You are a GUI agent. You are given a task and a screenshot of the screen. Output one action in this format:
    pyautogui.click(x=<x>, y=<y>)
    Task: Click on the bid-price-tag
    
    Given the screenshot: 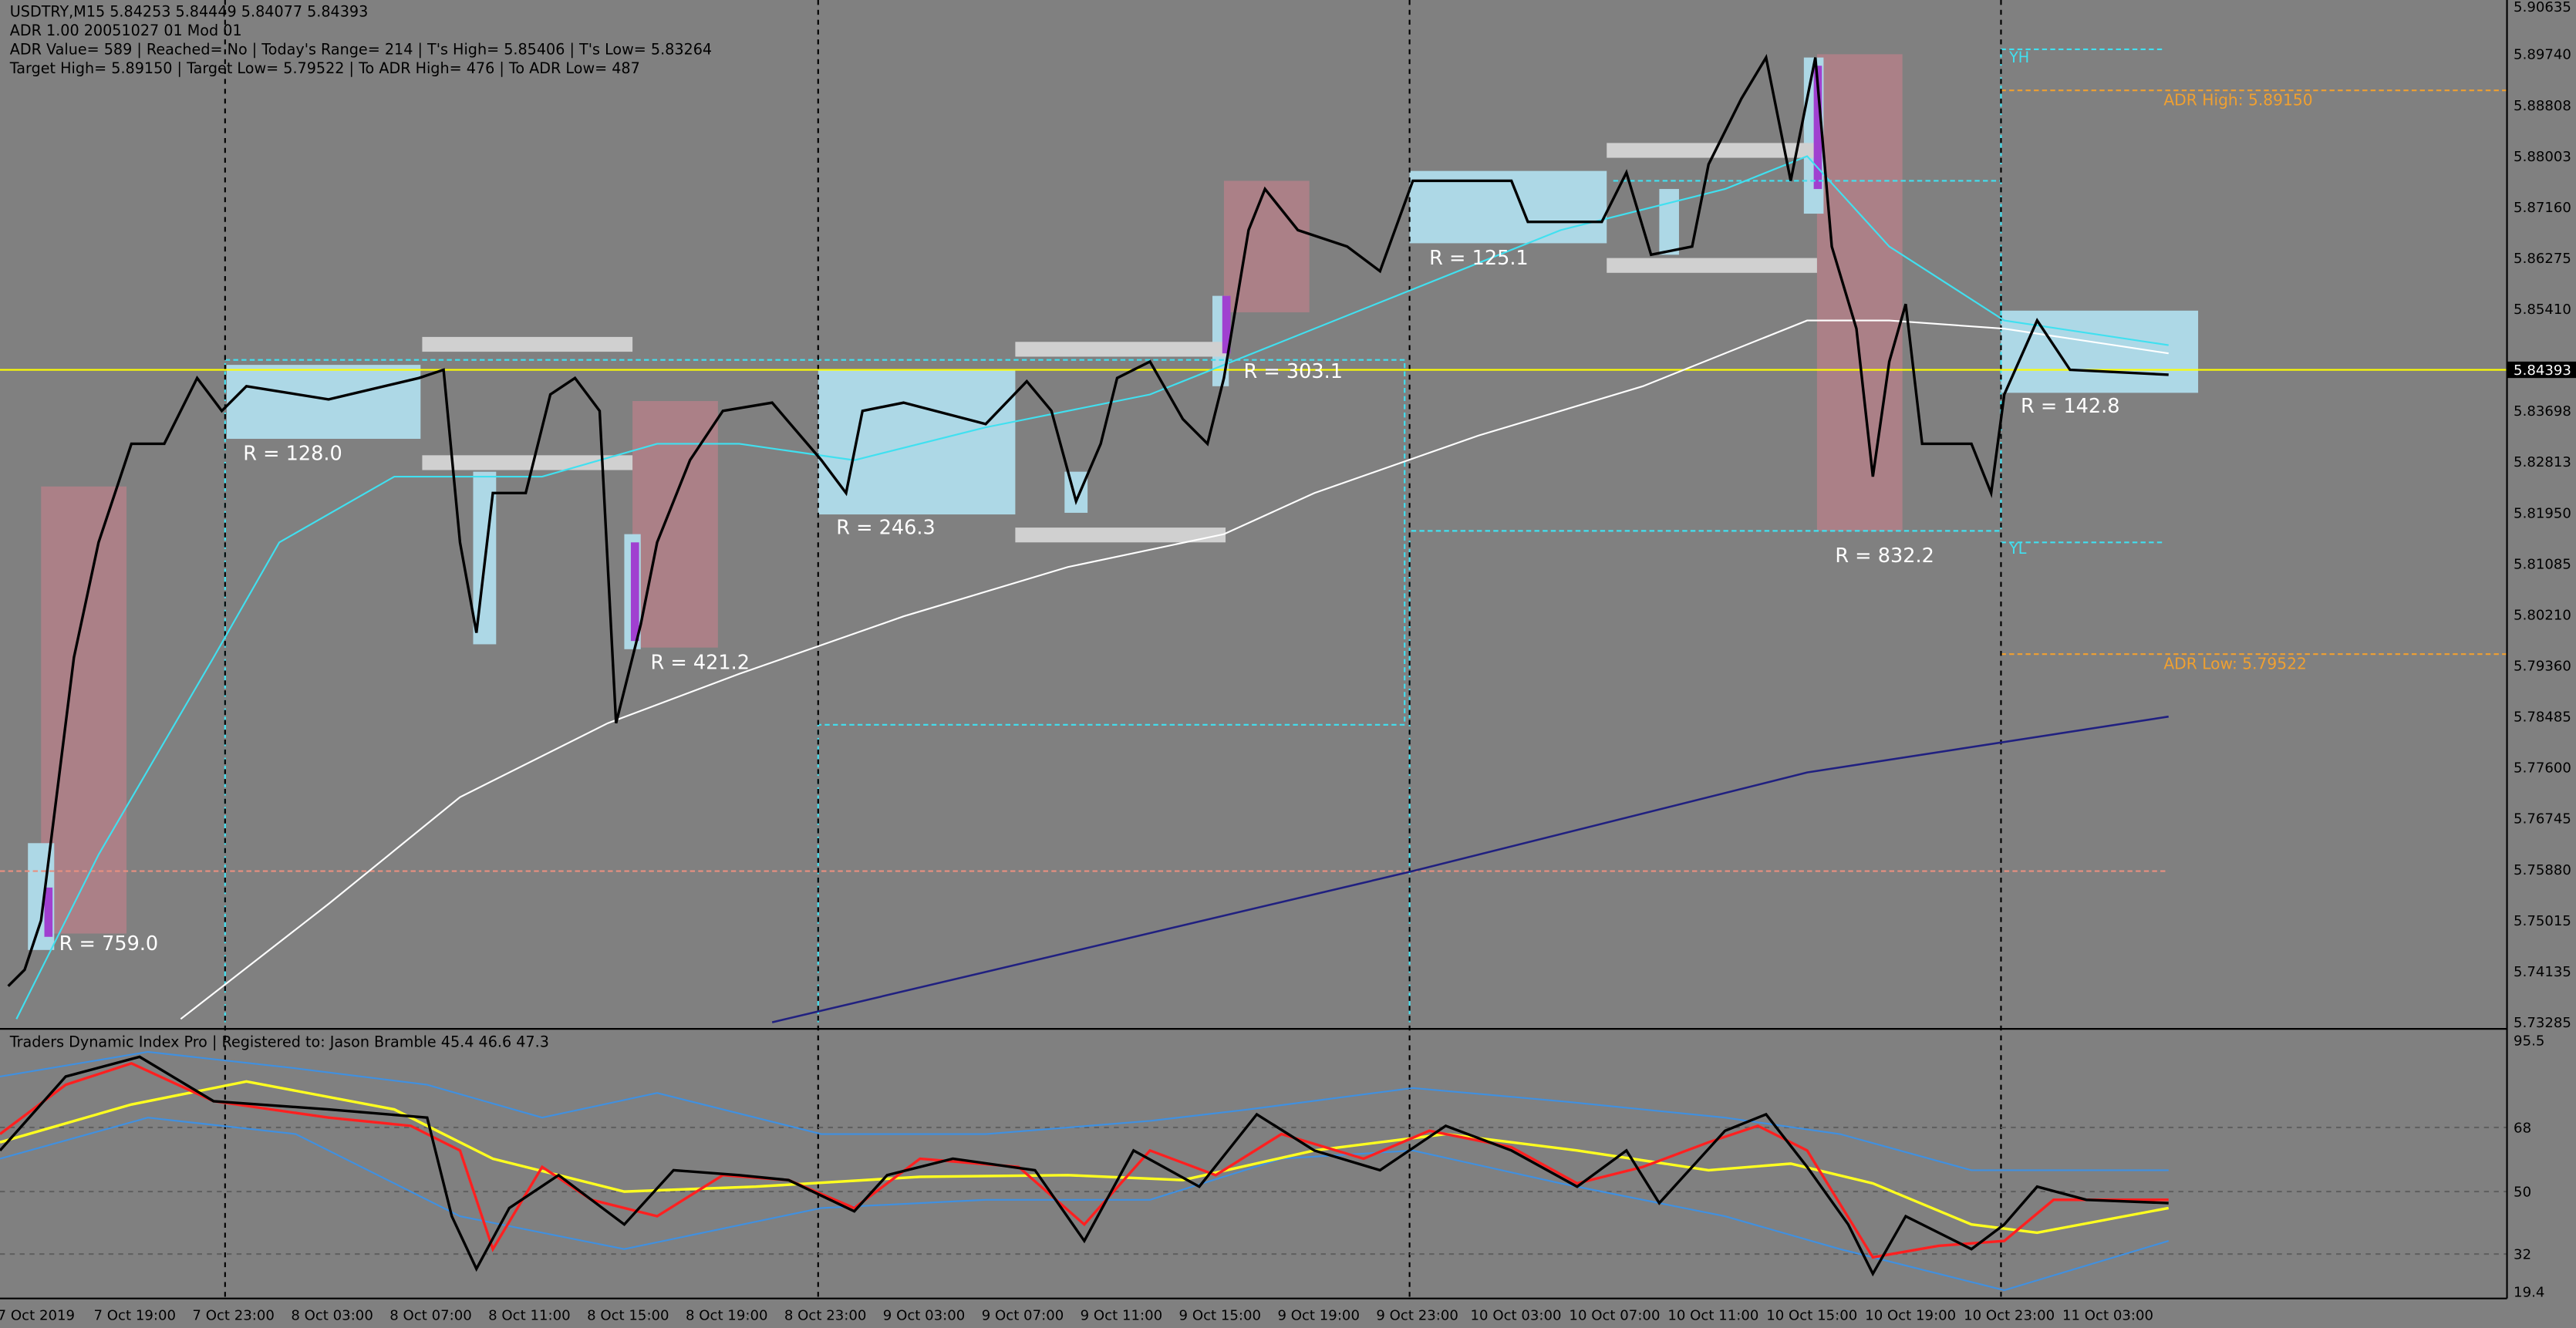 What is the action you would take?
    pyautogui.click(x=2541, y=370)
    